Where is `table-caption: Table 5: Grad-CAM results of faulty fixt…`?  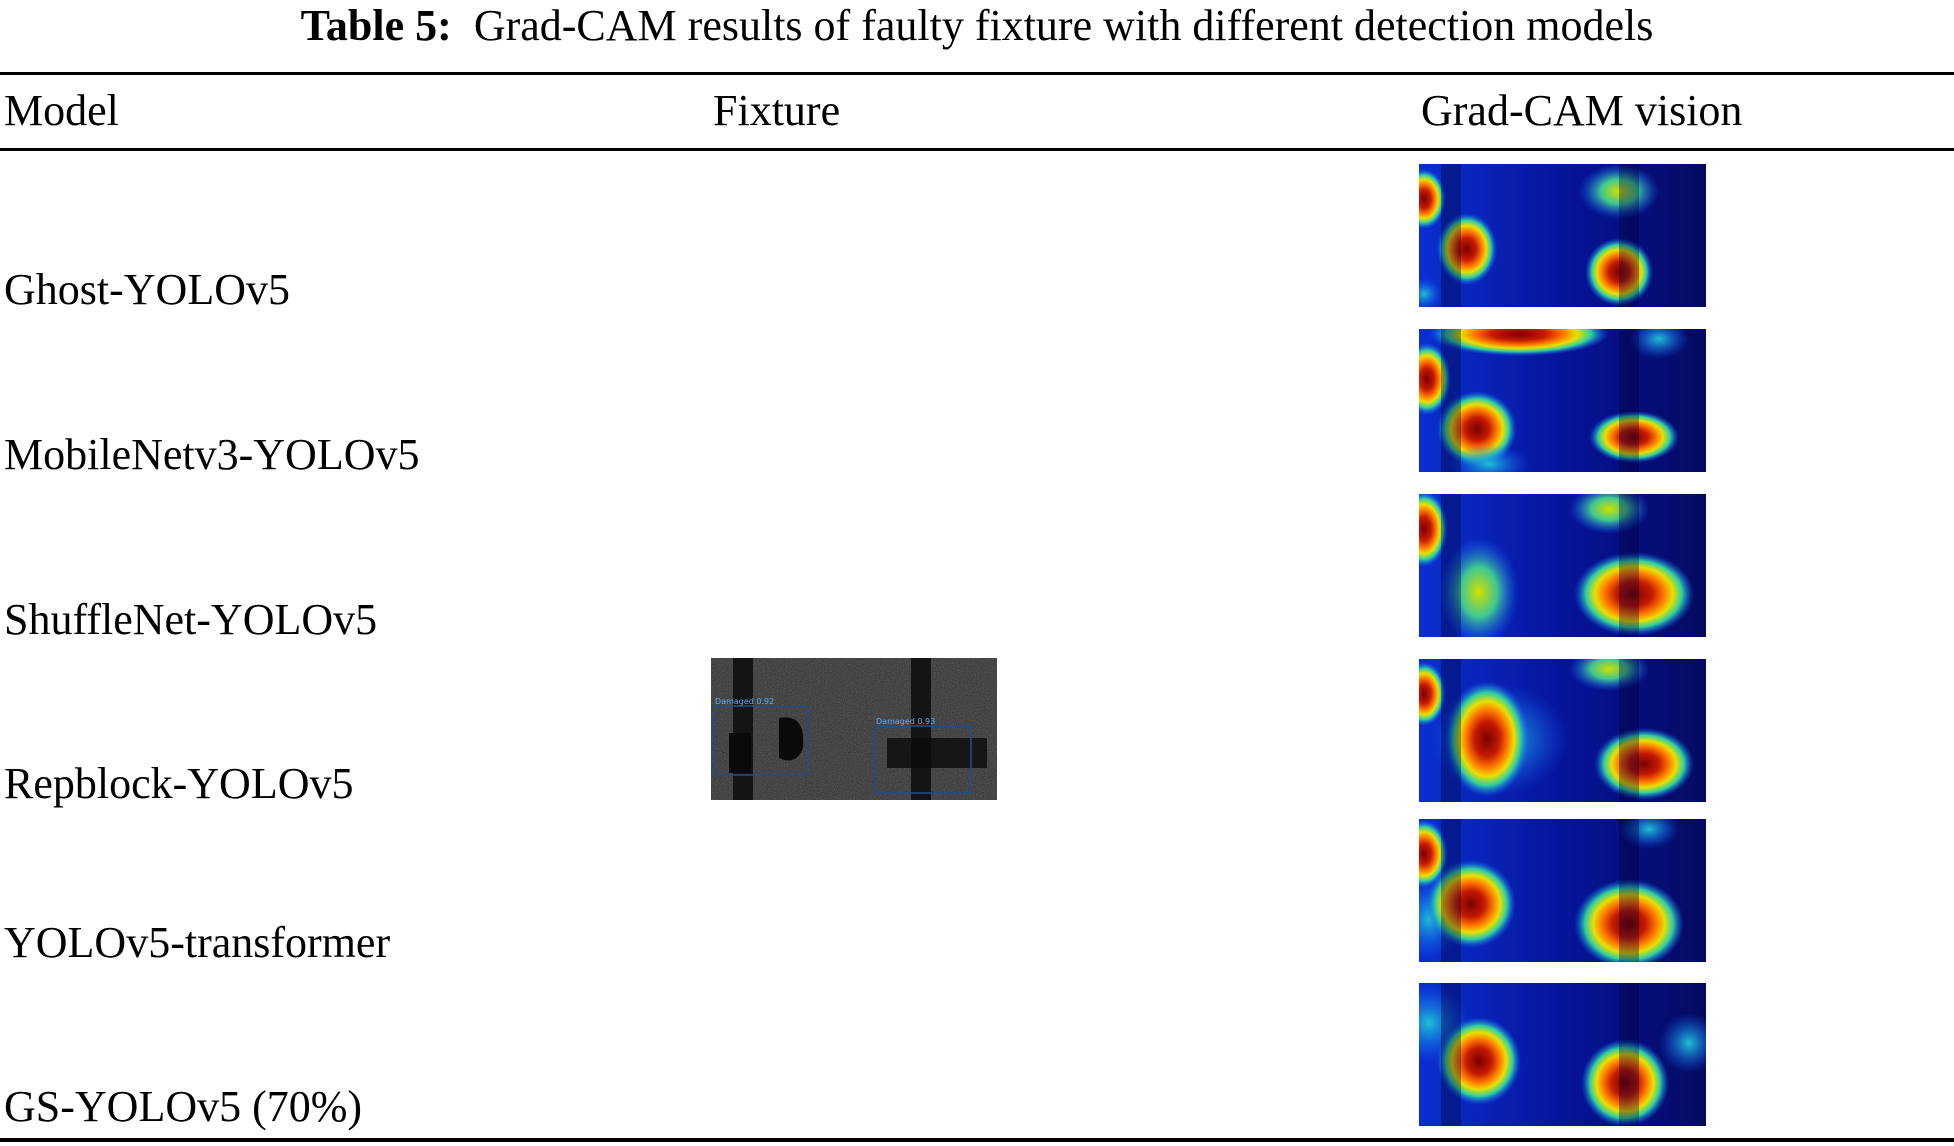 table-caption: Table 5: Grad-CAM results of faulty fixt… is located at coordinates (977, 26).